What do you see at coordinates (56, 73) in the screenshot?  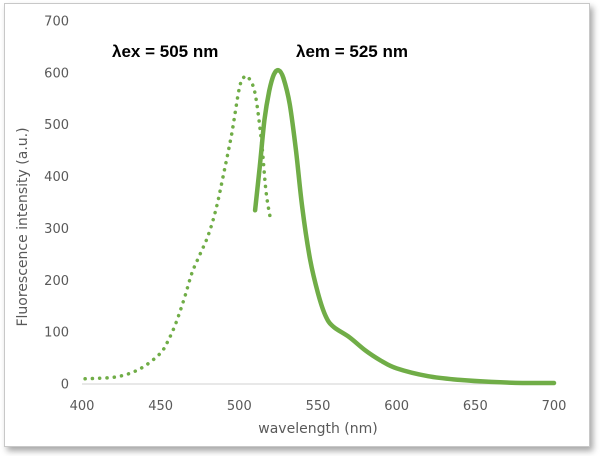 I see `y-tick-label: 600` at bounding box center [56, 73].